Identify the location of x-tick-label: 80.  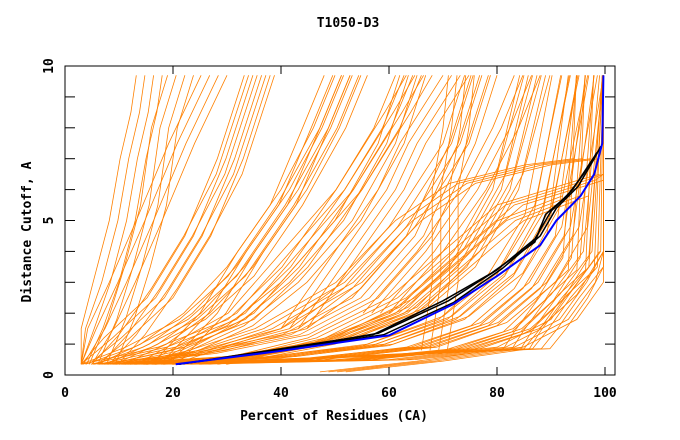
(497, 393).